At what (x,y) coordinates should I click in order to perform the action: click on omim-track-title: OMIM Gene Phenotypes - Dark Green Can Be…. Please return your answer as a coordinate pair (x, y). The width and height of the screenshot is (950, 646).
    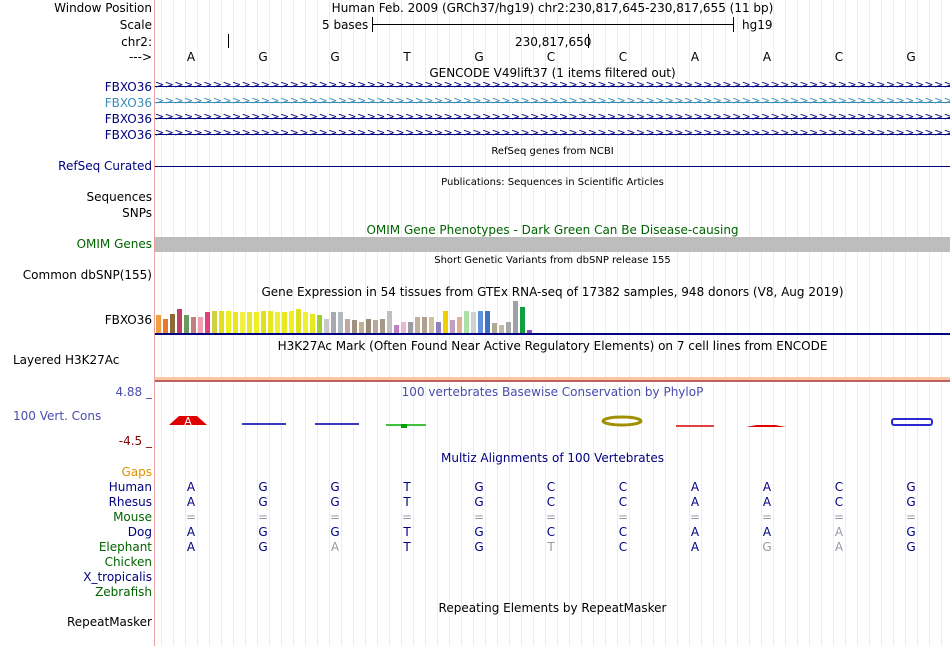
    Looking at the image, I should click on (552, 230).